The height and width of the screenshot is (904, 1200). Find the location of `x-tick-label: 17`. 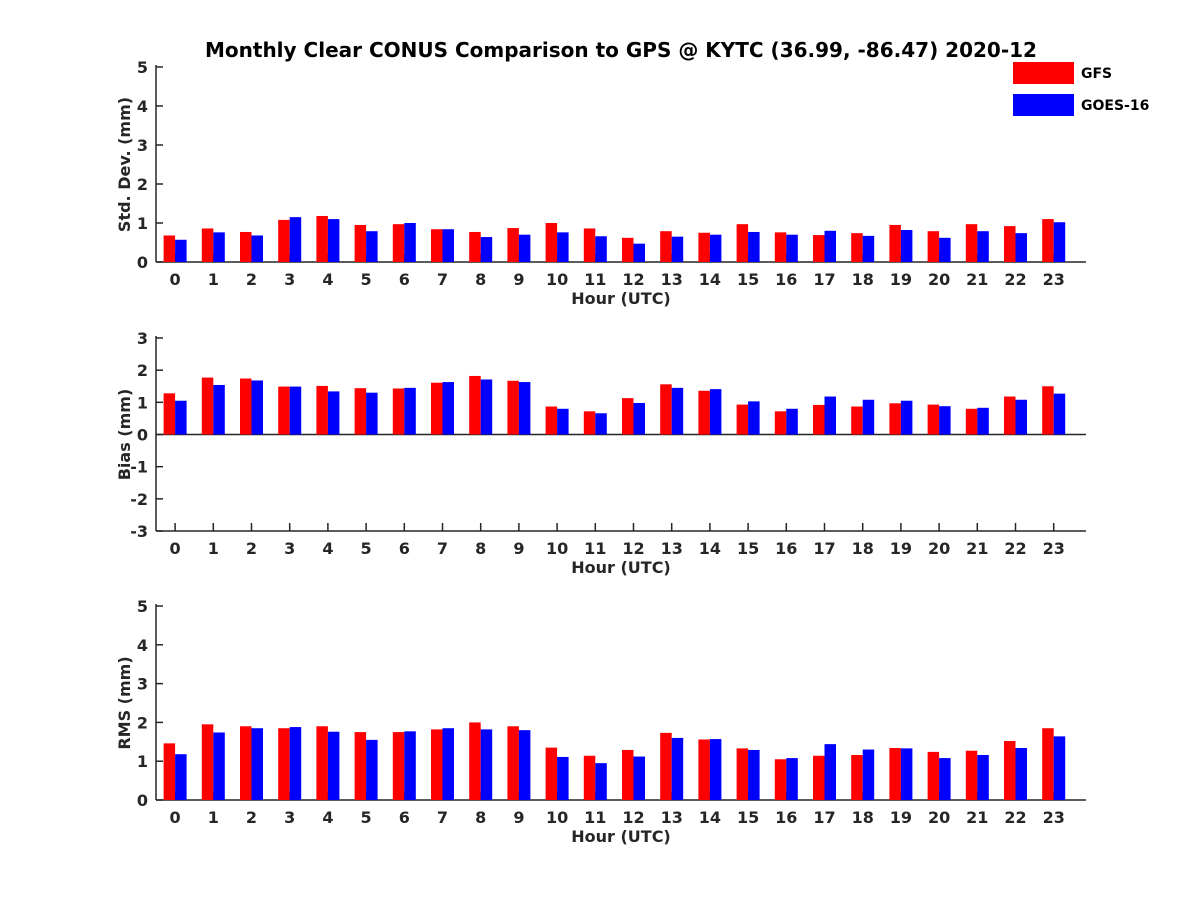

x-tick-label: 17 is located at coordinates (824, 548).